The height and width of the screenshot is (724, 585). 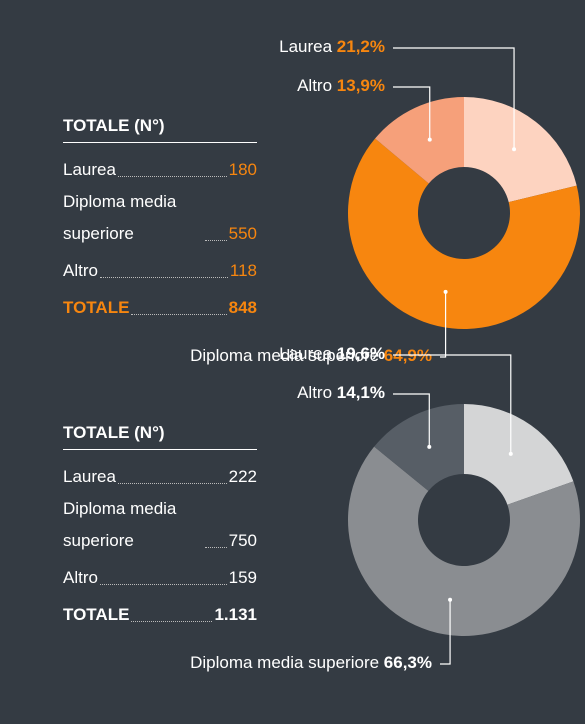 I want to click on slice-value: 19,6%, so click(x=361, y=353).